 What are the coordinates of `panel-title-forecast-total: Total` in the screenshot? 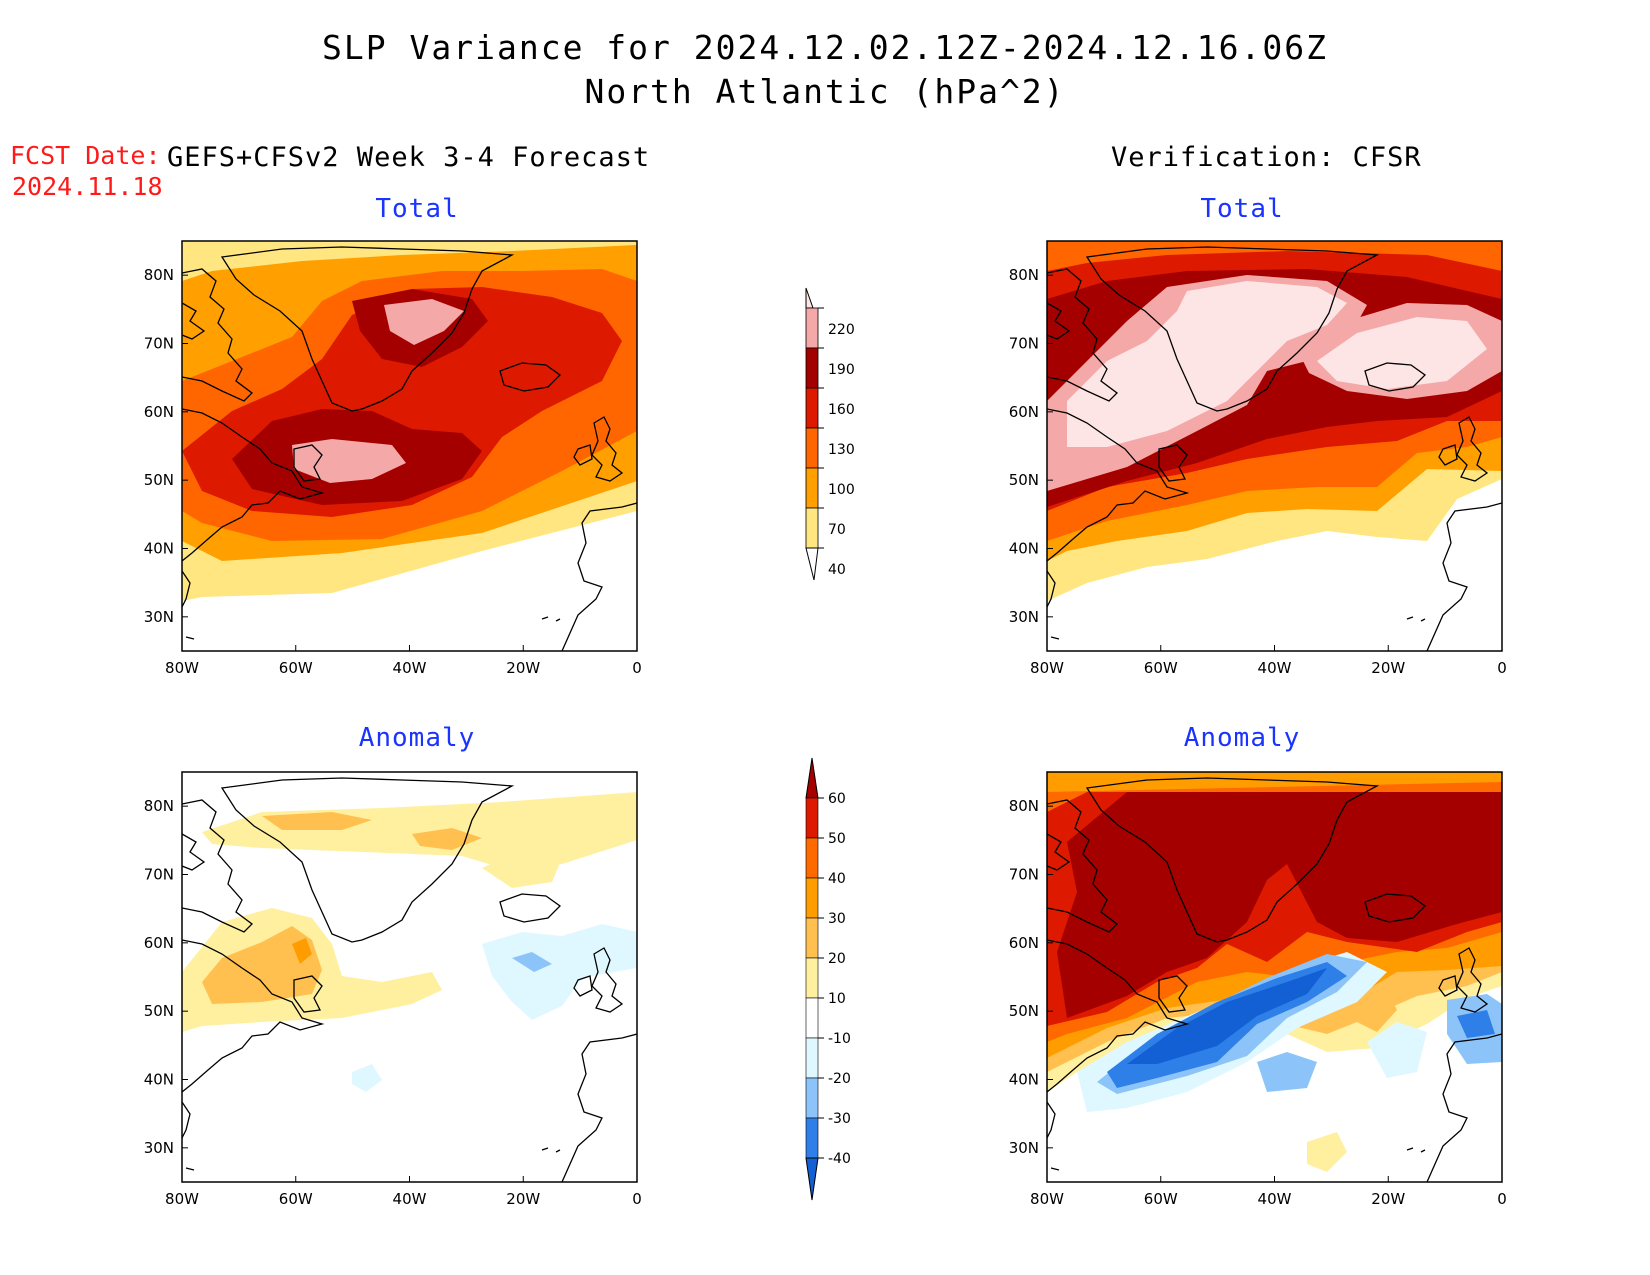 It's located at (417, 209).